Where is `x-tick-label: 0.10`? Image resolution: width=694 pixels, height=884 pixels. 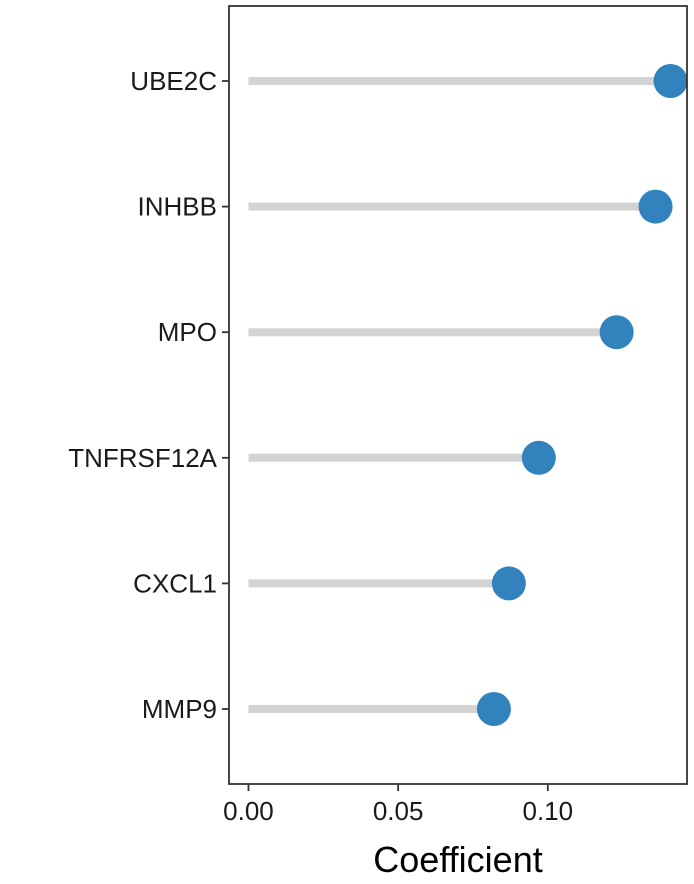 x-tick-label: 0.10 is located at coordinates (547, 811).